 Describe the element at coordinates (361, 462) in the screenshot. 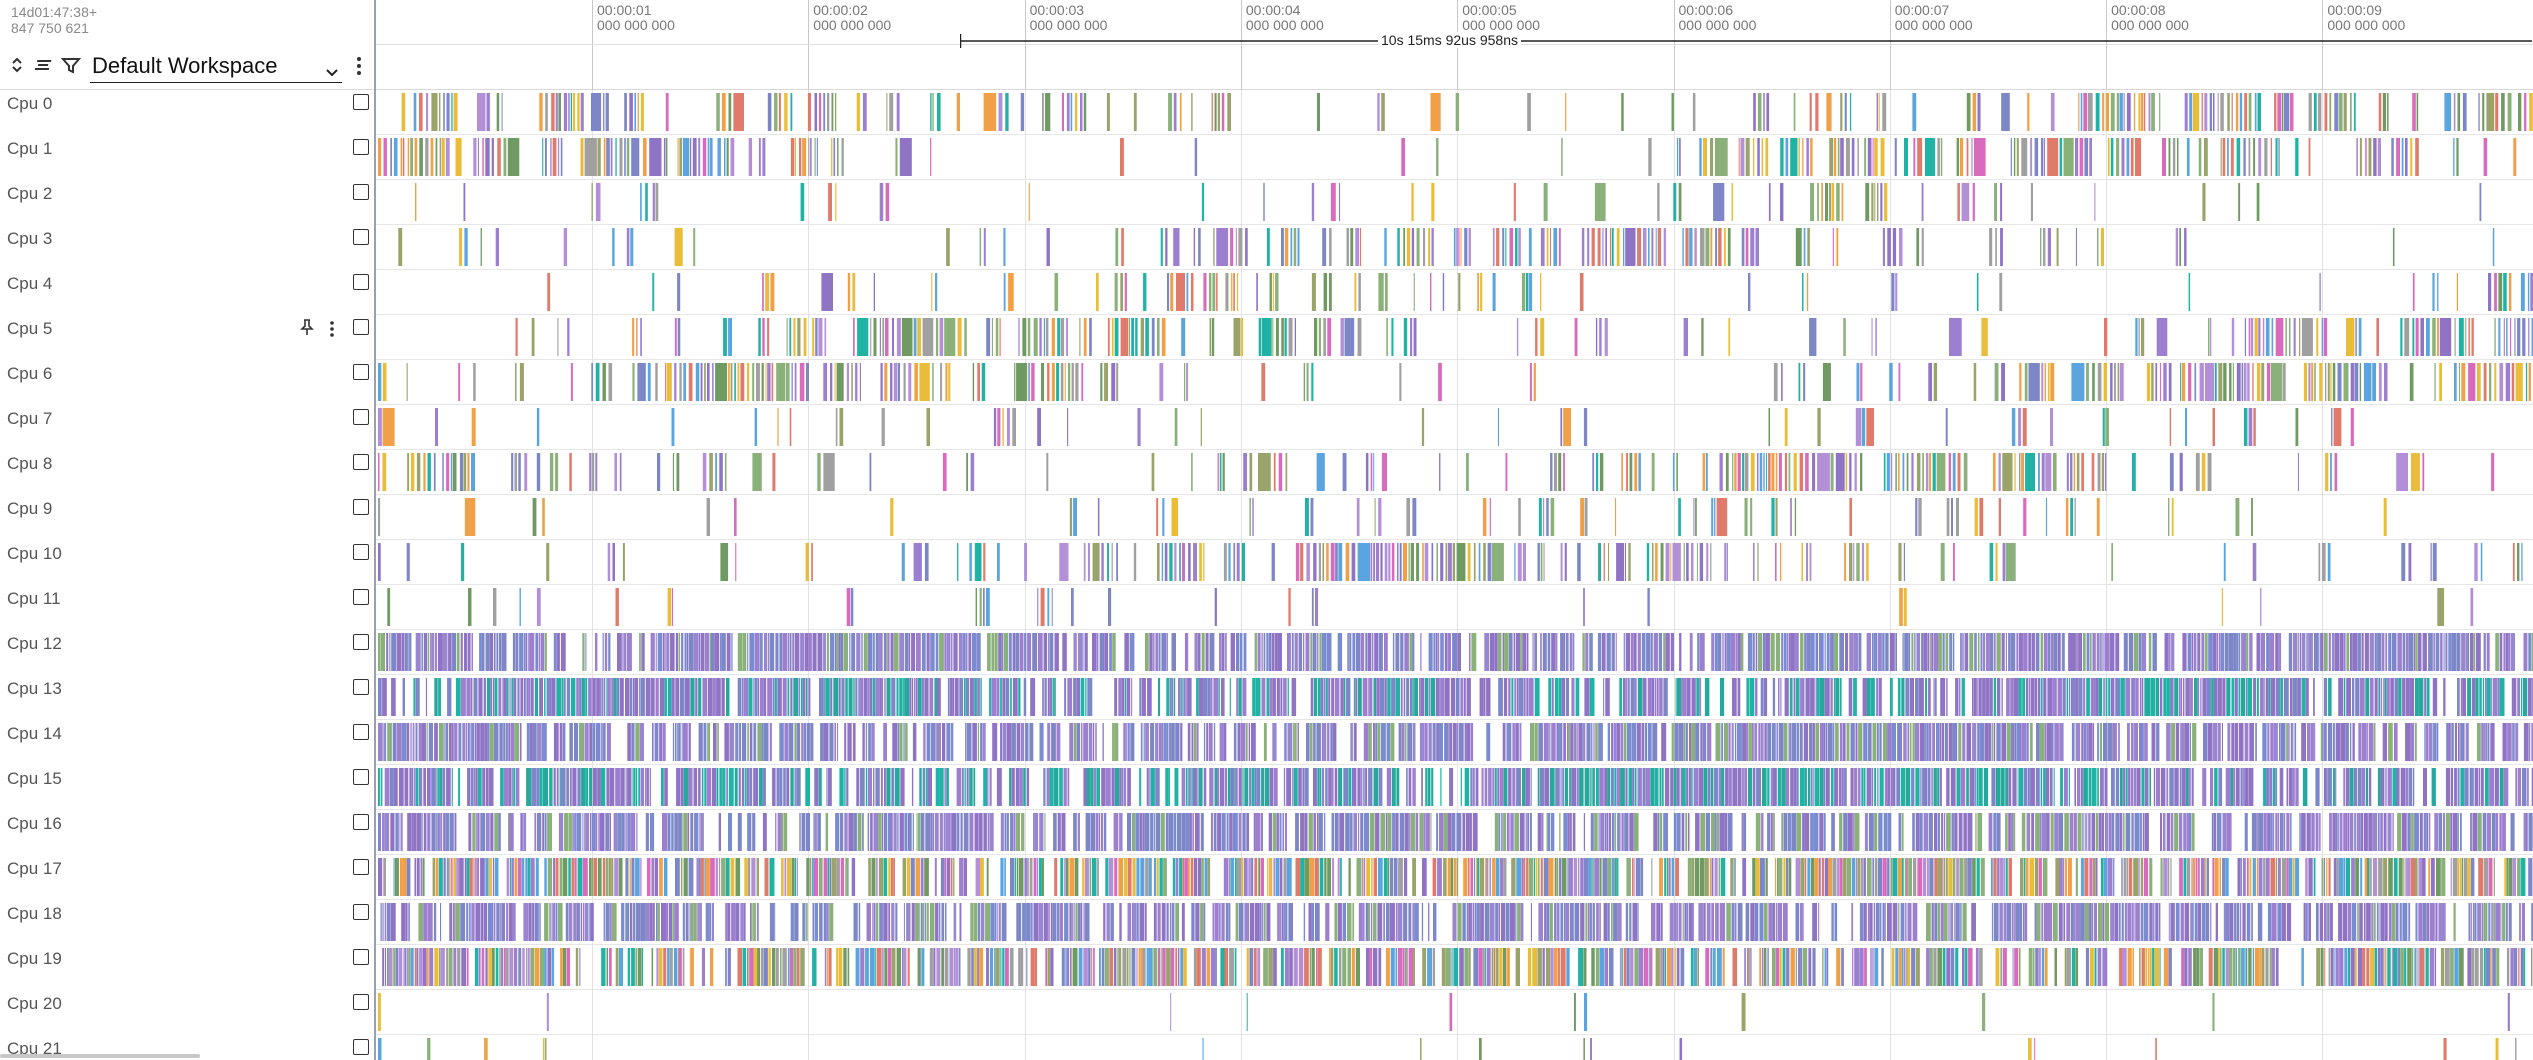

I see `track-select-checkbox` at that location.